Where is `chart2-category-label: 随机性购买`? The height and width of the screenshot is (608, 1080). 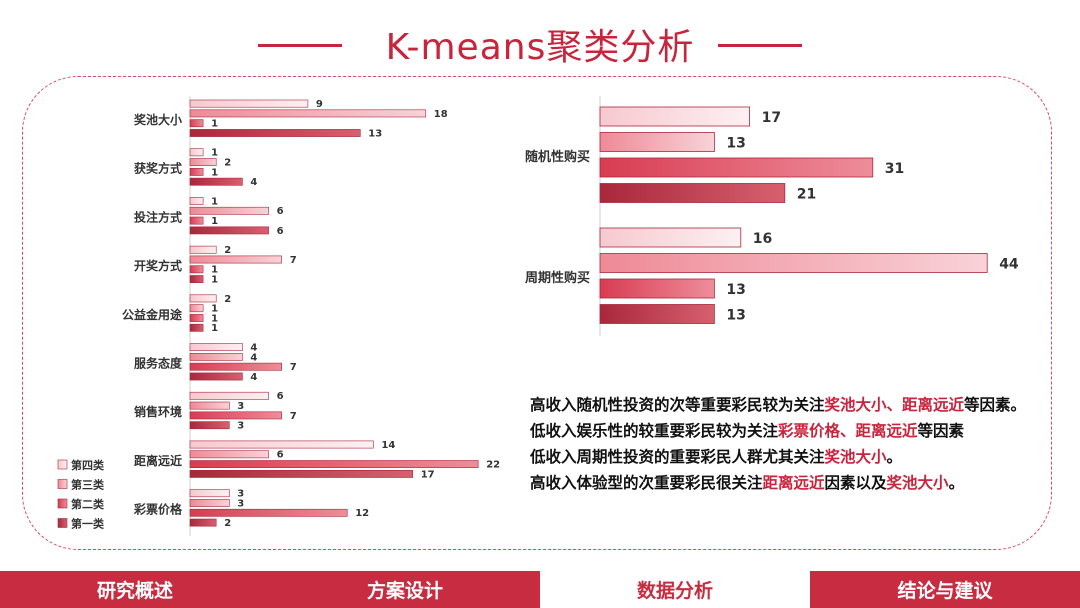 chart2-category-label: 随机性购买 is located at coordinates (557, 157).